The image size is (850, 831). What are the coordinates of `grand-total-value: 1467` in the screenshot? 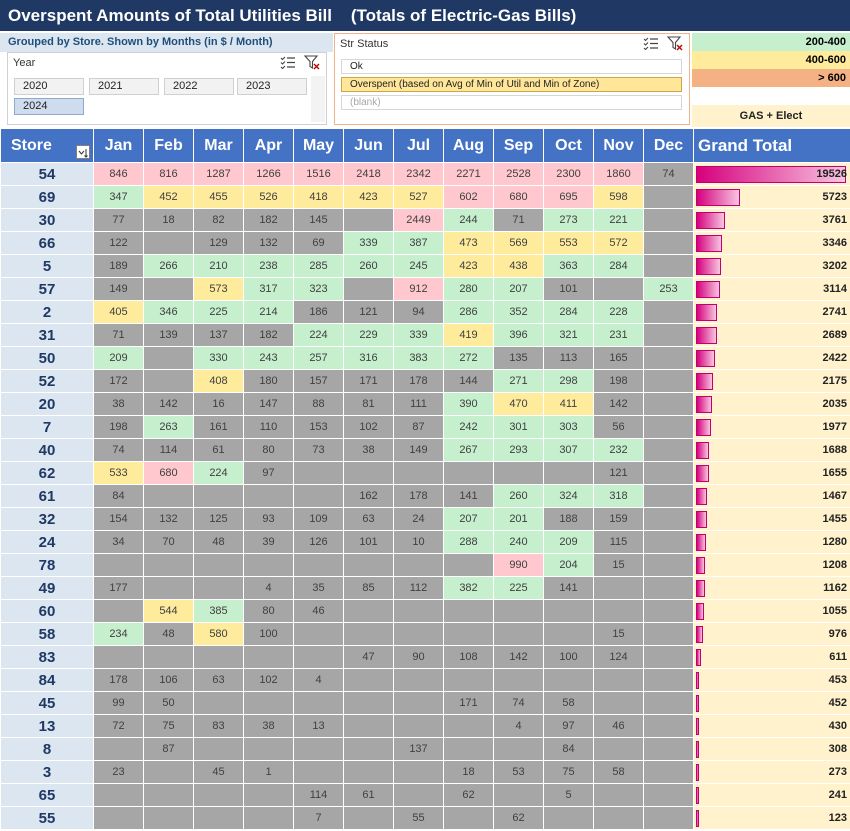 It's located at (834, 496).